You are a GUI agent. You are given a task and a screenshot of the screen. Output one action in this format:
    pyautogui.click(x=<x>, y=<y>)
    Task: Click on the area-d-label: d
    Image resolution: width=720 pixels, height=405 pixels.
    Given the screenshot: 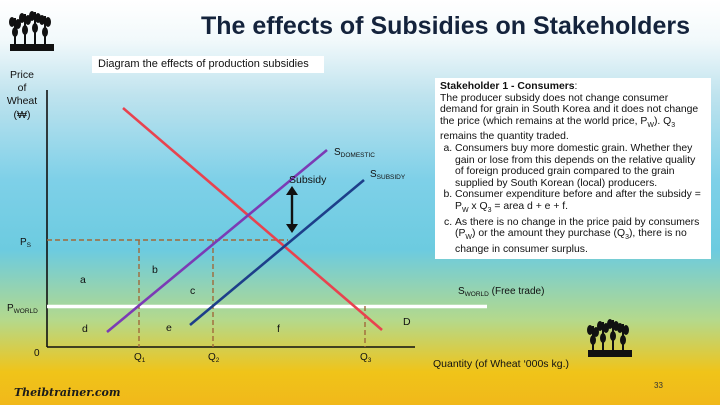 What is the action you would take?
    pyautogui.click(x=85, y=329)
    